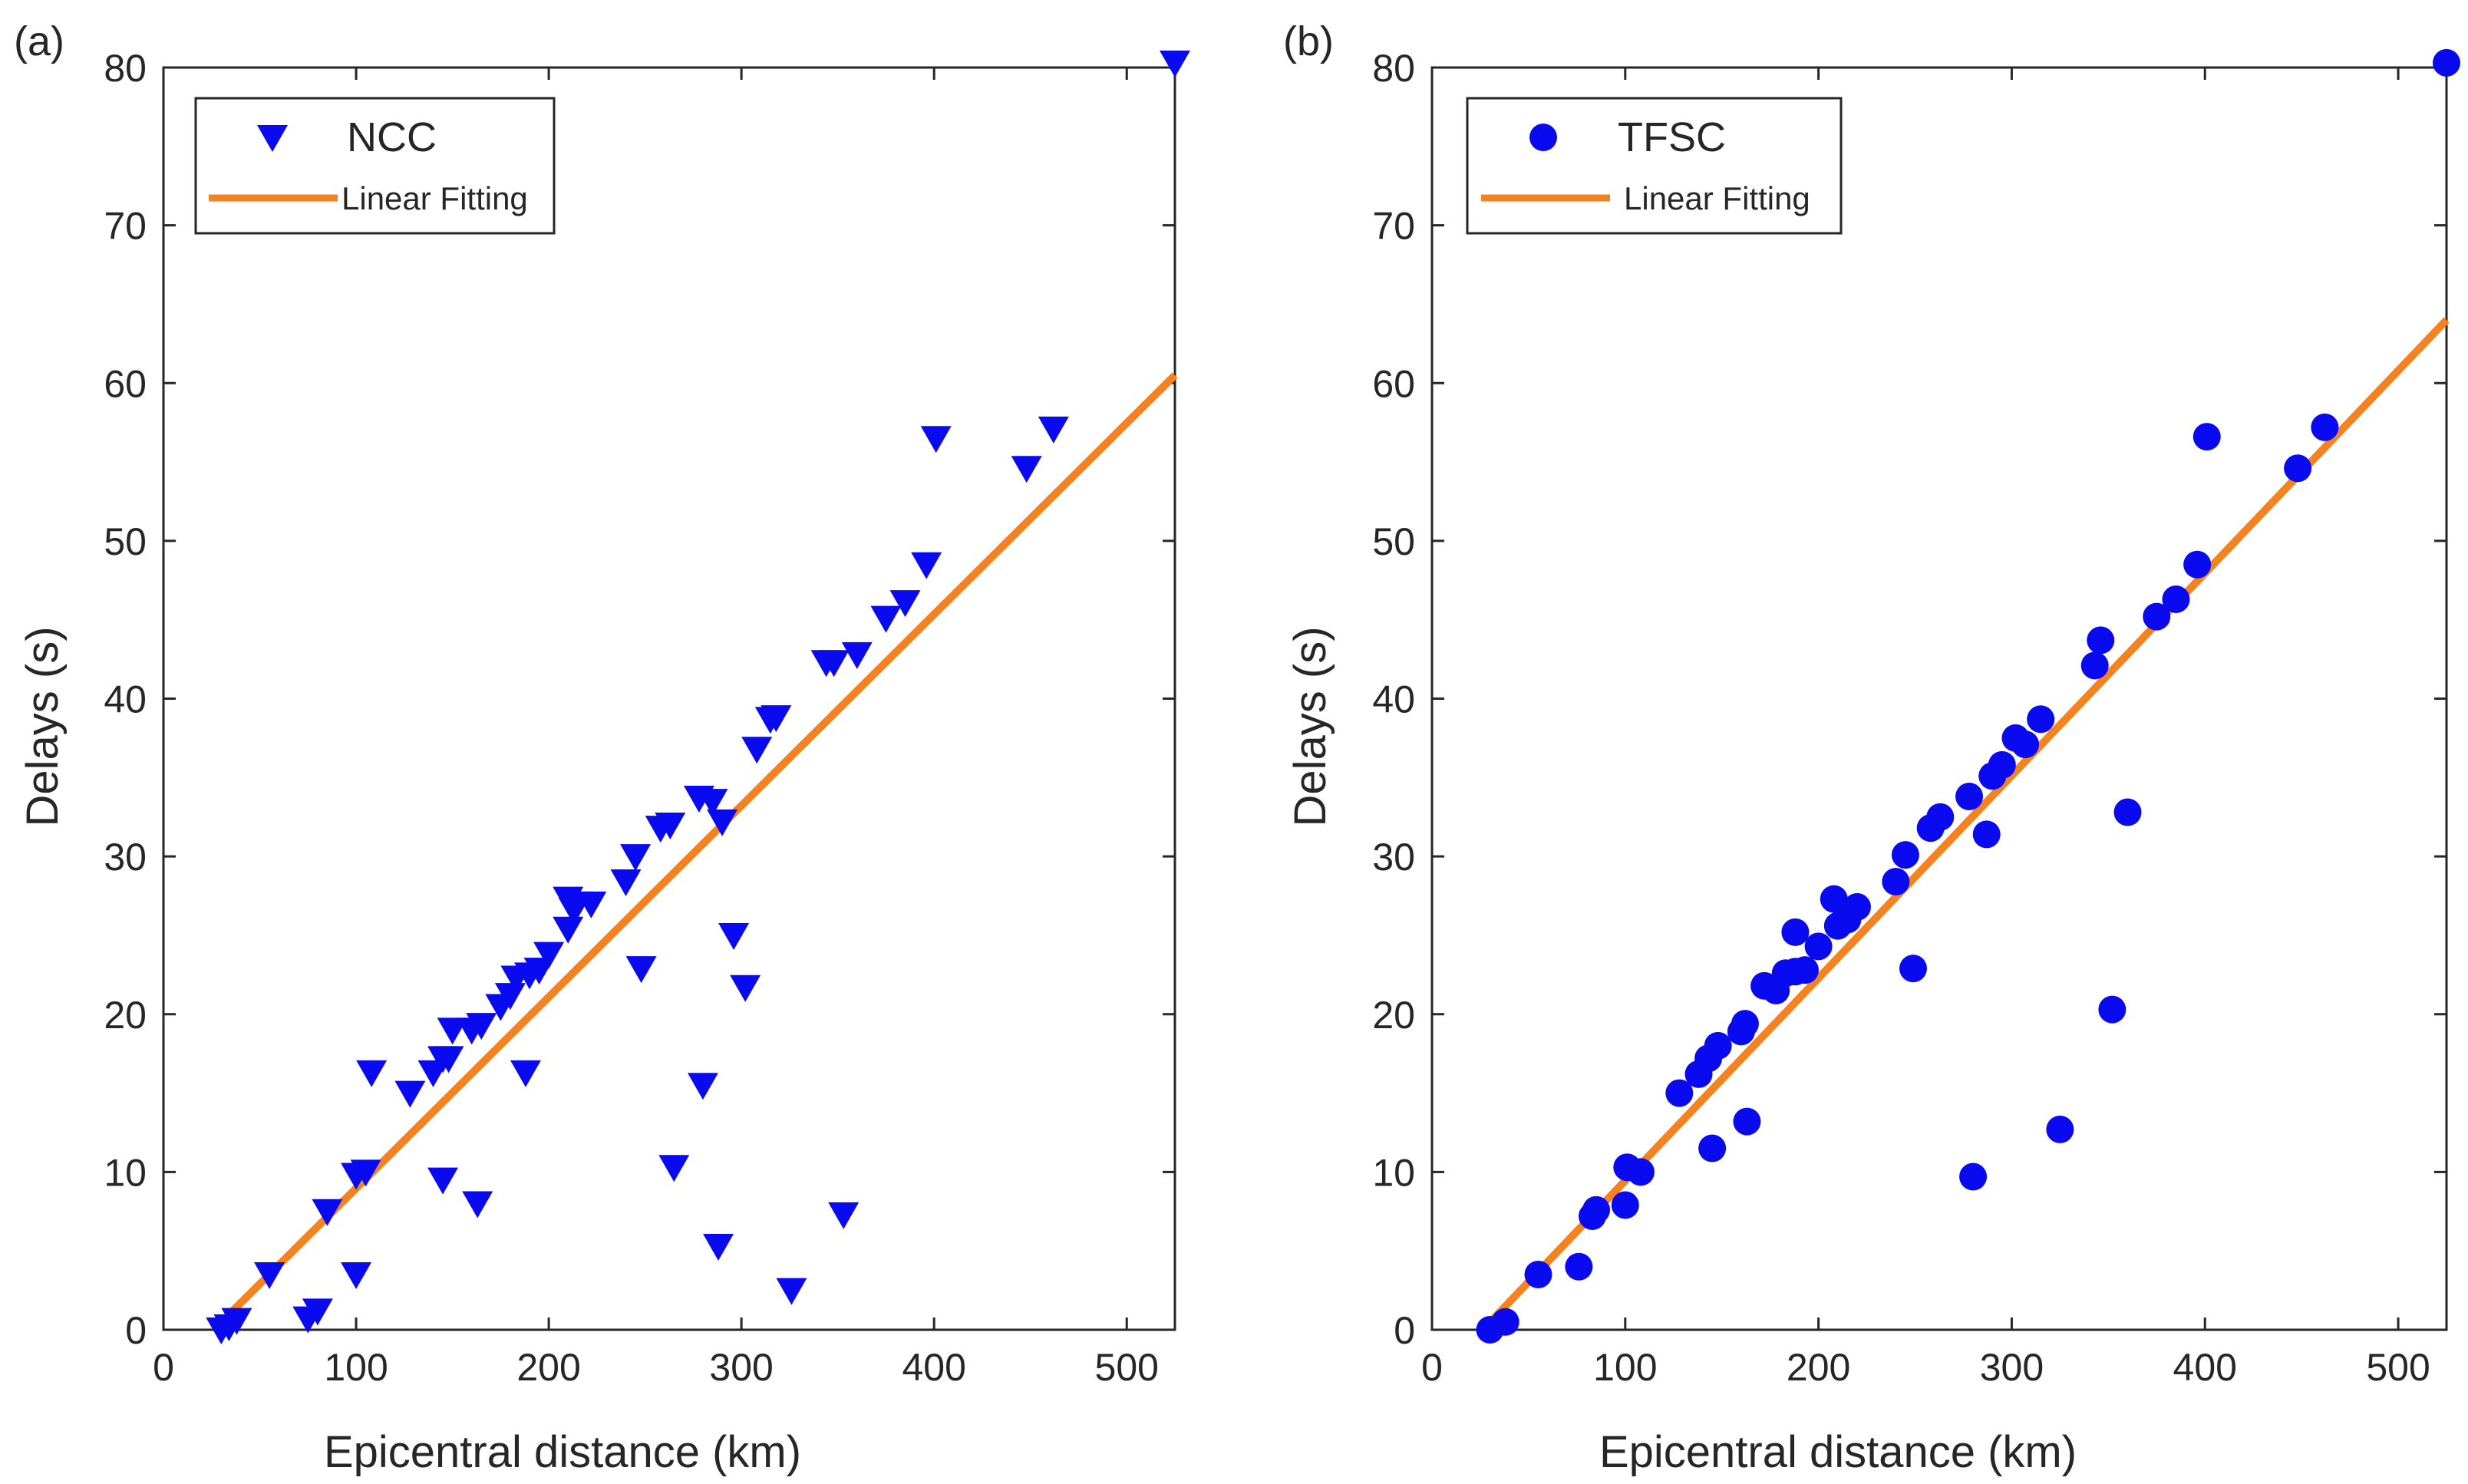 This screenshot has height=1484, width=2468. Describe the element at coordinates (1310, 726) in the screenshot. I see `y-axis-label-b: Delays (s)` at that location.